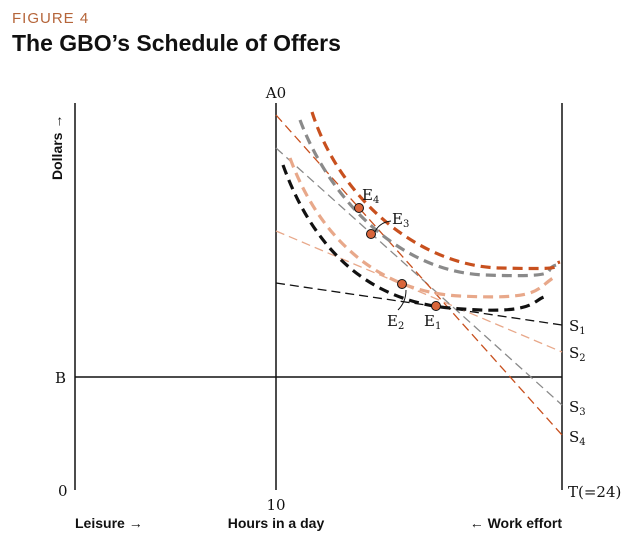 This screenshot has height=560, width=637. What do you see at coordinates (359, 208) in the screenshot?
I see `point-e4` at bounding box center [359, 208].